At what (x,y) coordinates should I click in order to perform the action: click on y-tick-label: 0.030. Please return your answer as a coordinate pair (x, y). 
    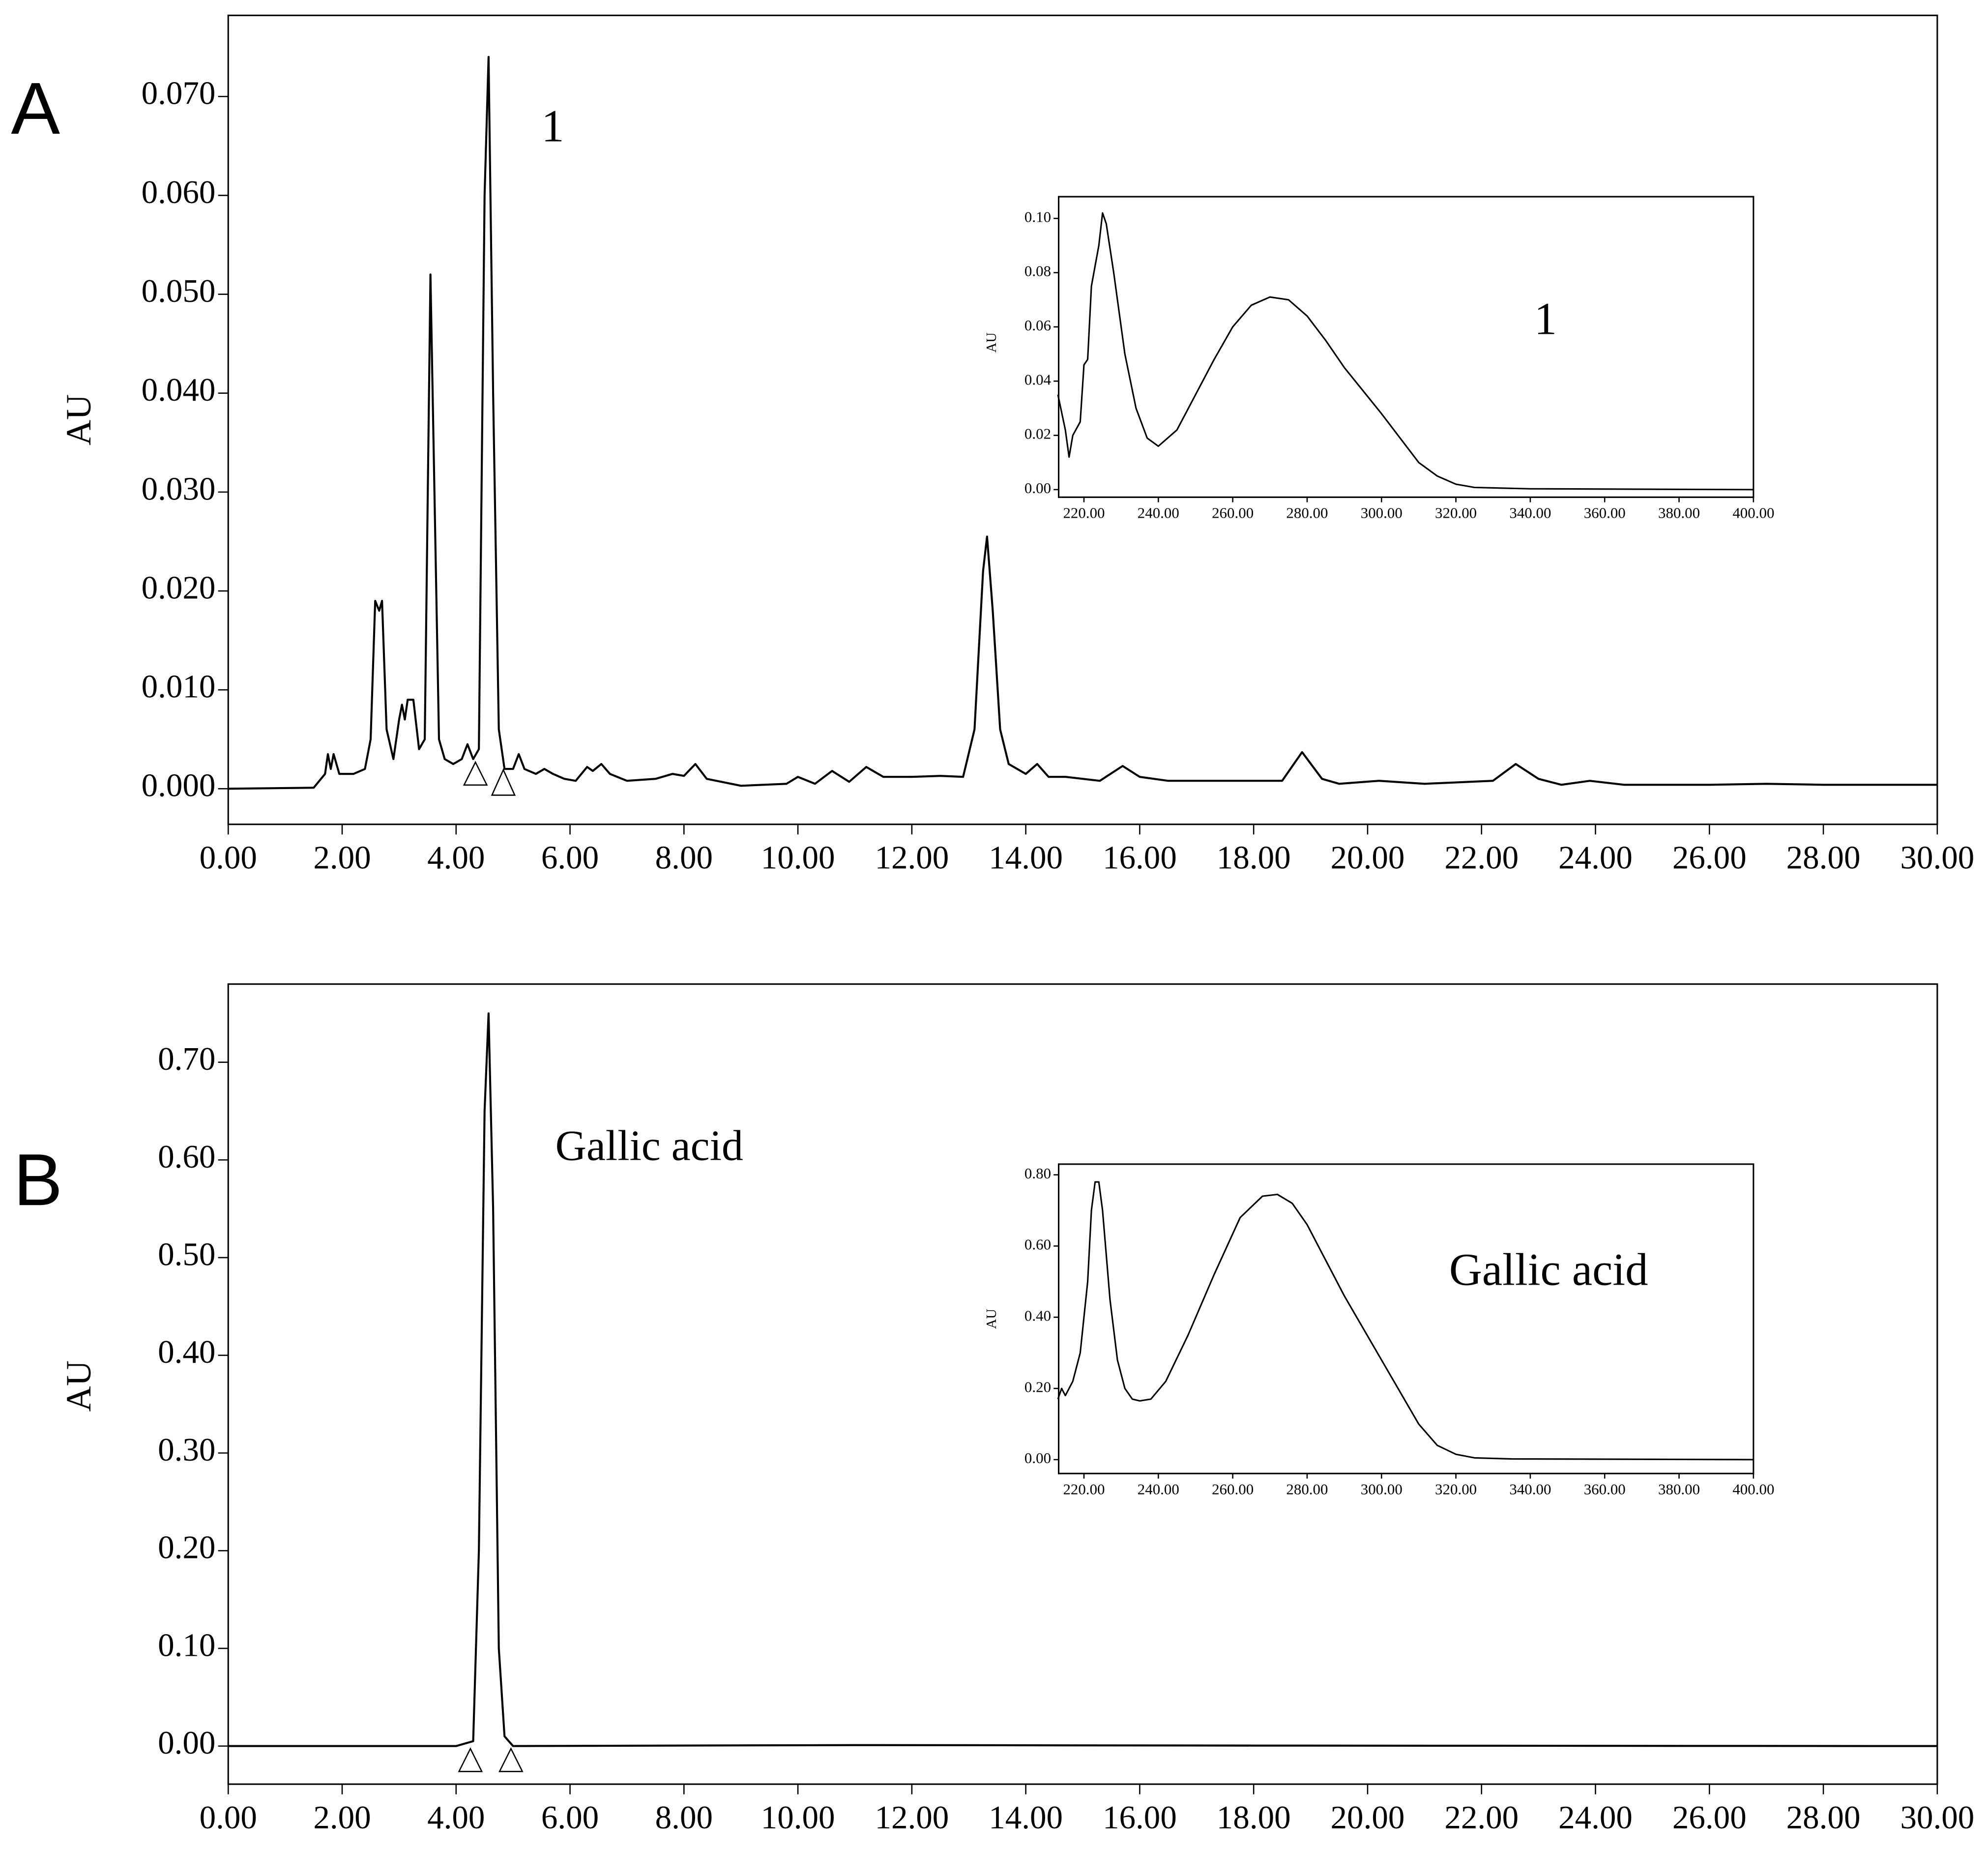
    Looking at the image, I should click on (179, 488).